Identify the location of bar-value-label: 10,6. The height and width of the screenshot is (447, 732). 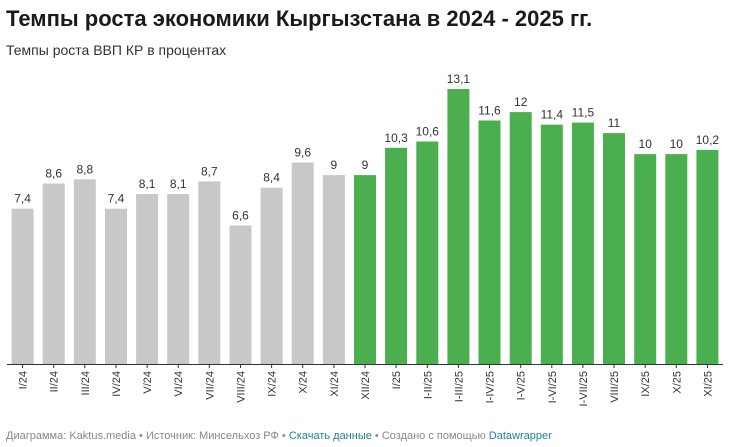
(428, 132).